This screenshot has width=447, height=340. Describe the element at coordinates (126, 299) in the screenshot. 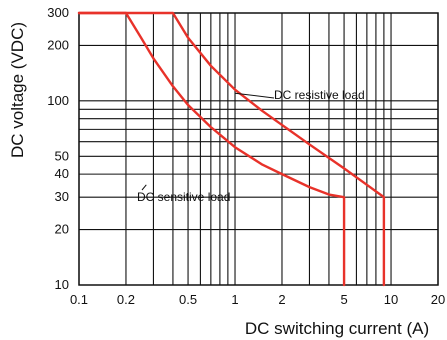

I see `x-tick-label: 0.2` at that location.